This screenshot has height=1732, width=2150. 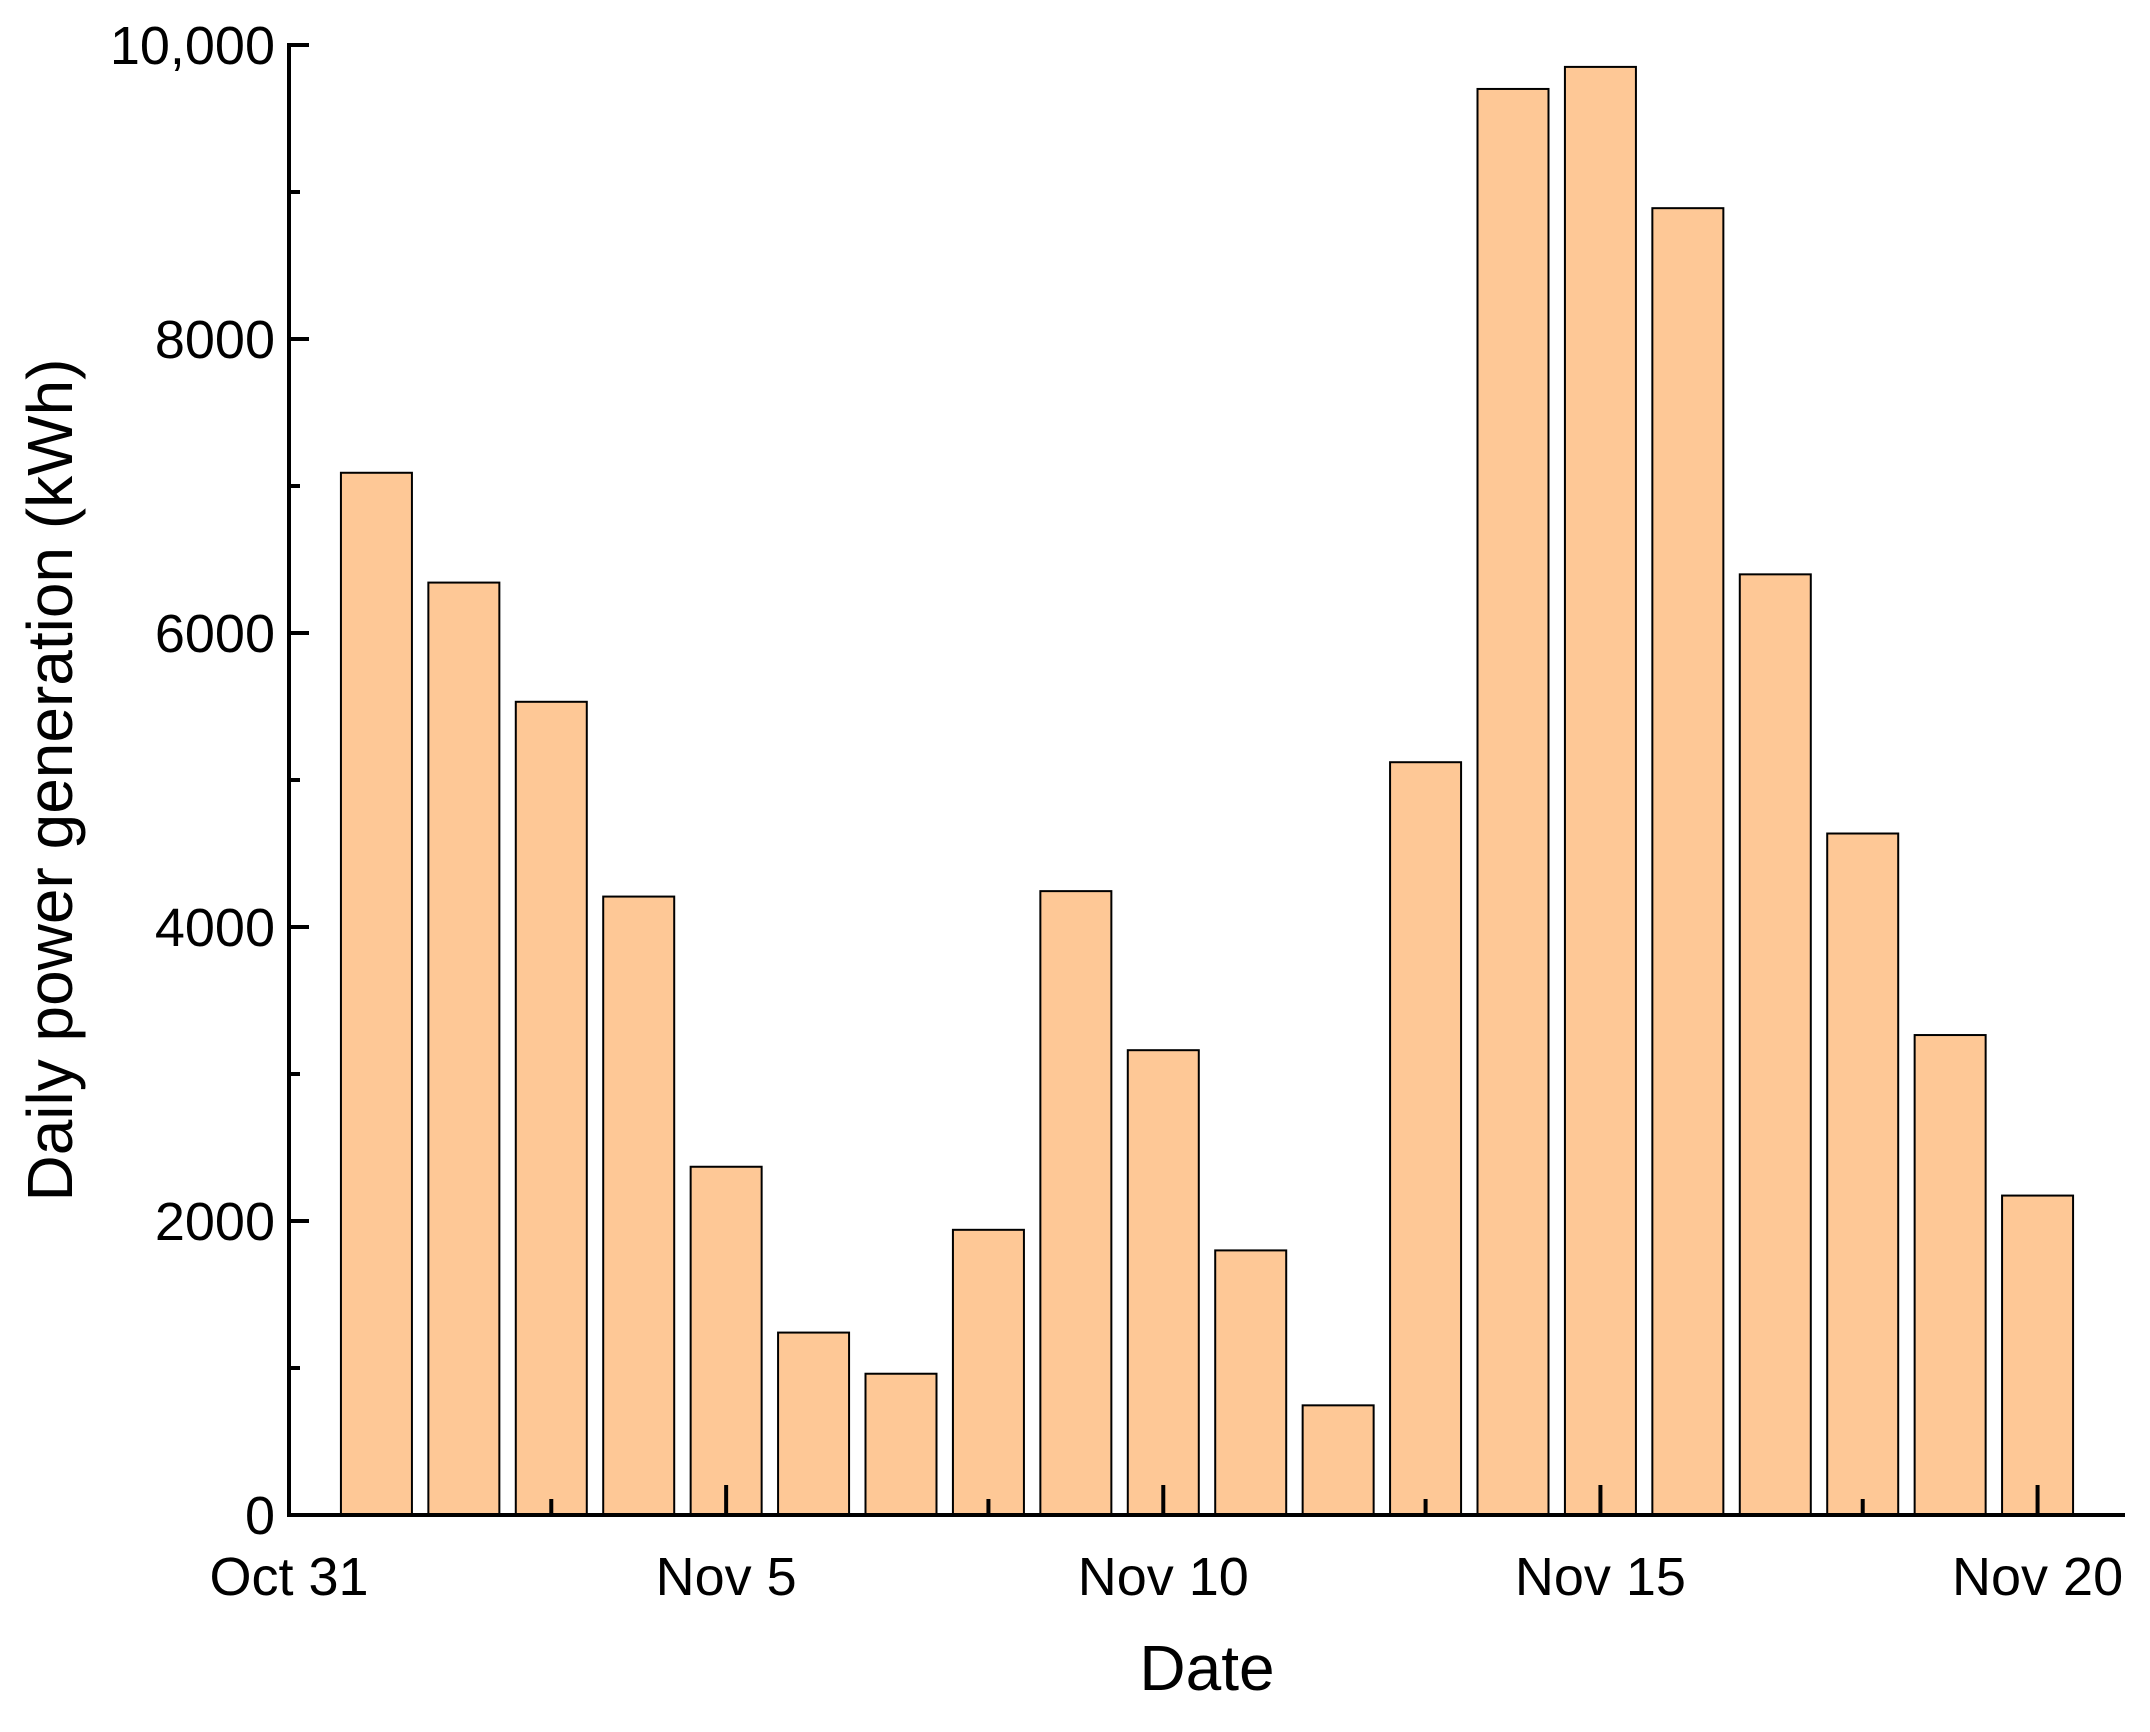 I want to click on y-tick-label: 2000, so click(x=215, y=1222).